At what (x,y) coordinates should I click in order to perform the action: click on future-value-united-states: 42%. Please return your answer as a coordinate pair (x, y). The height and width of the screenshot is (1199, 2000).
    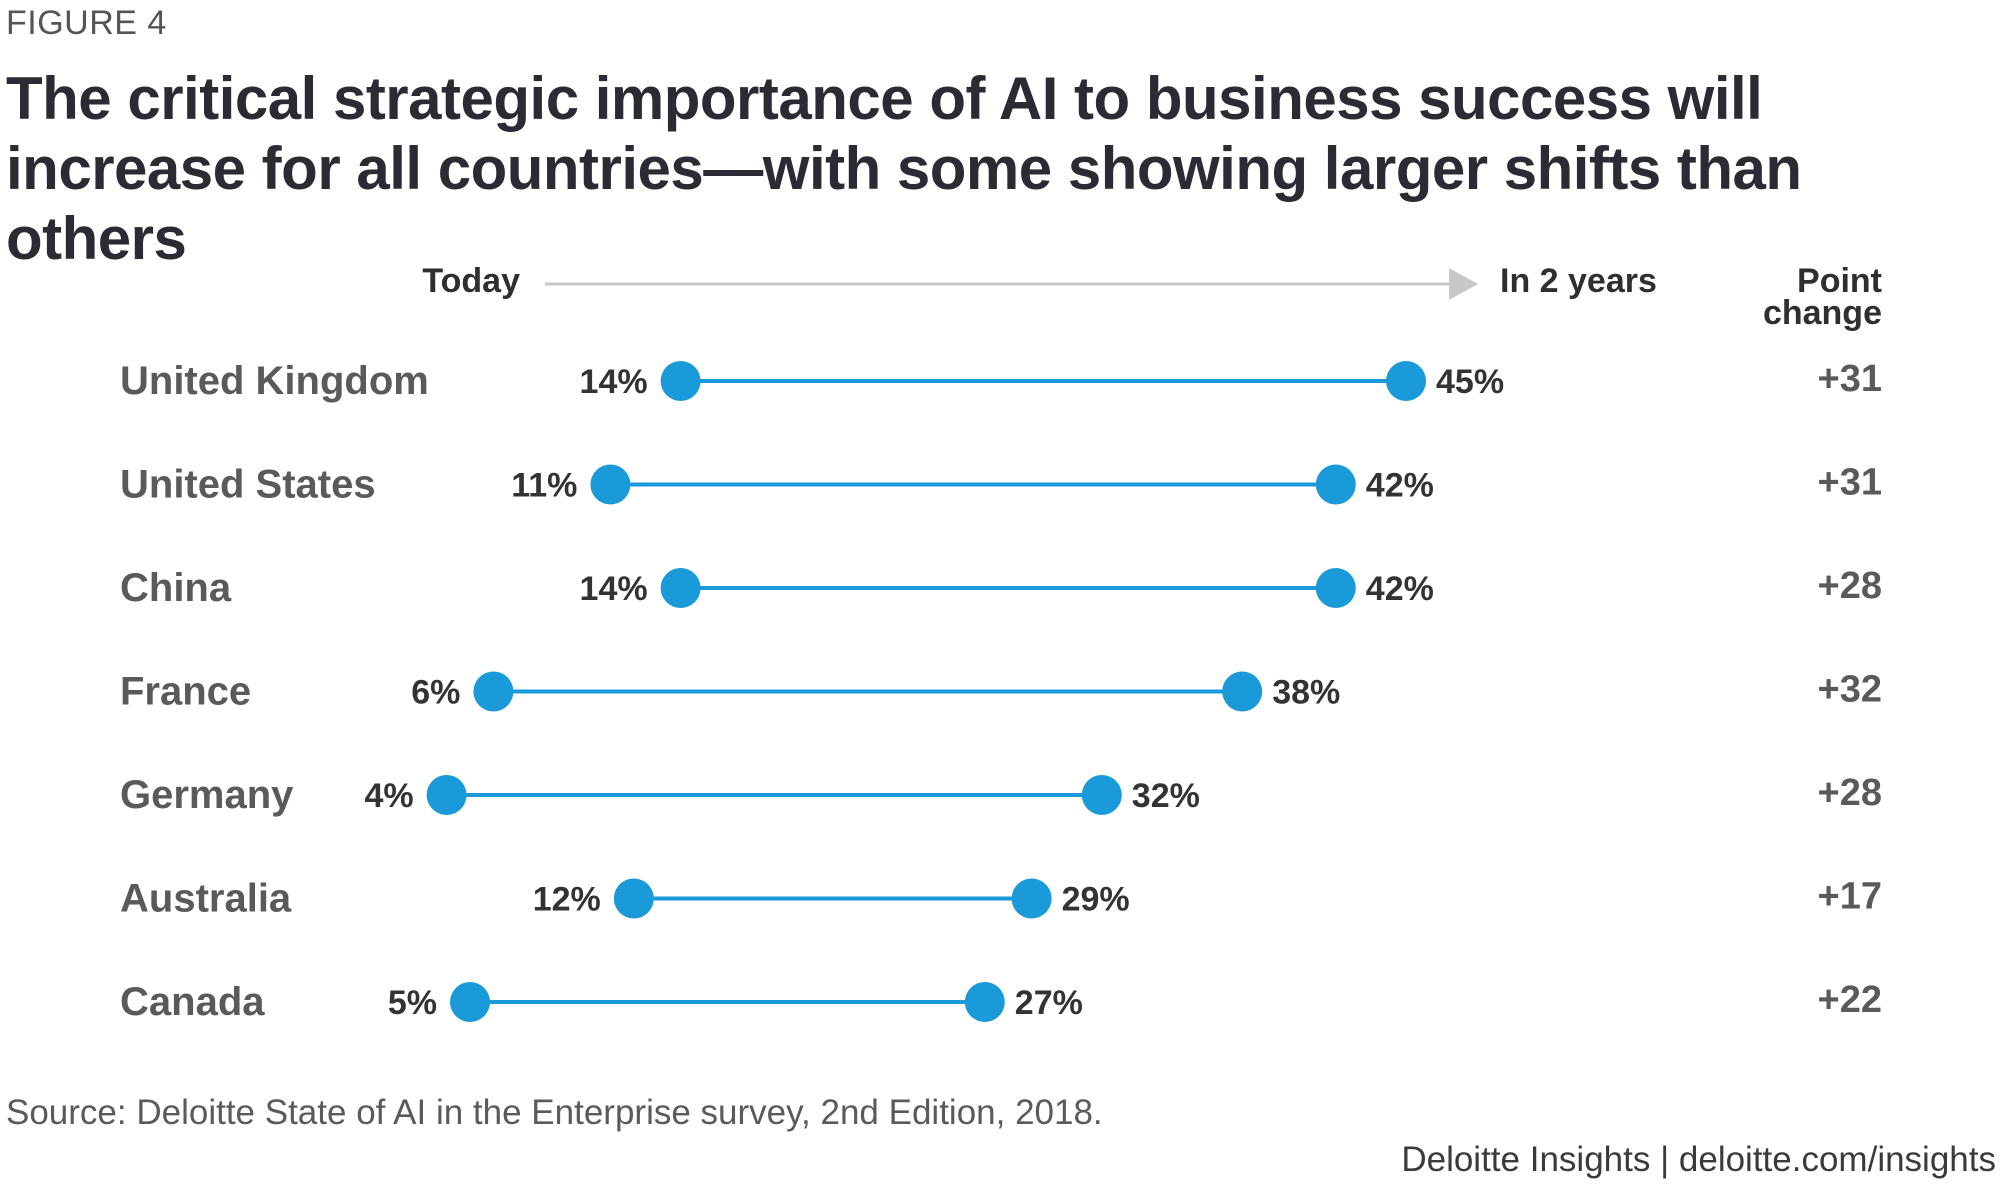
    Looking at the image, I should click on (1400, 486).